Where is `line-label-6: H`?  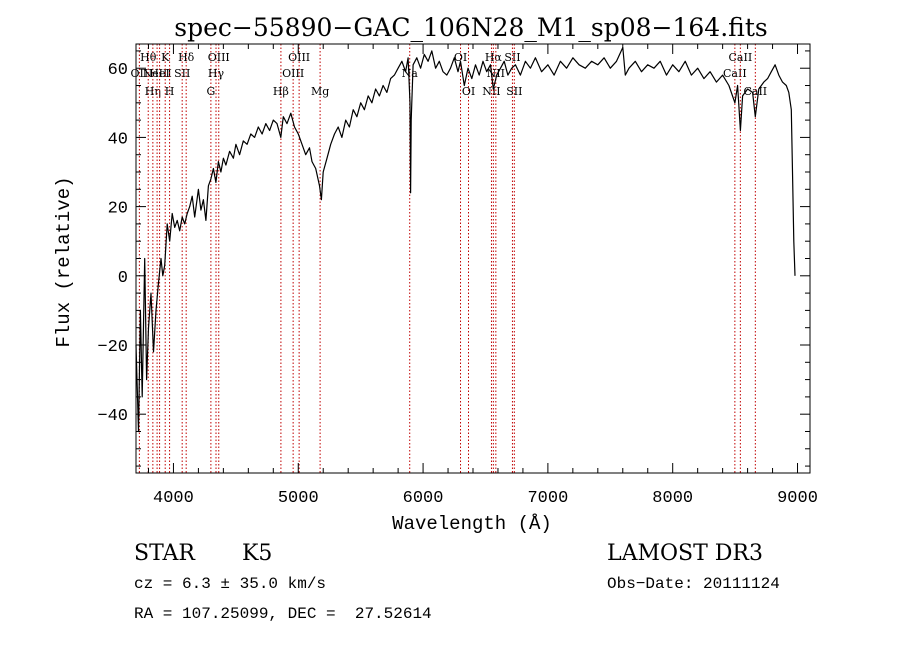 line-label-6: H is located at coordinates (170, 91).